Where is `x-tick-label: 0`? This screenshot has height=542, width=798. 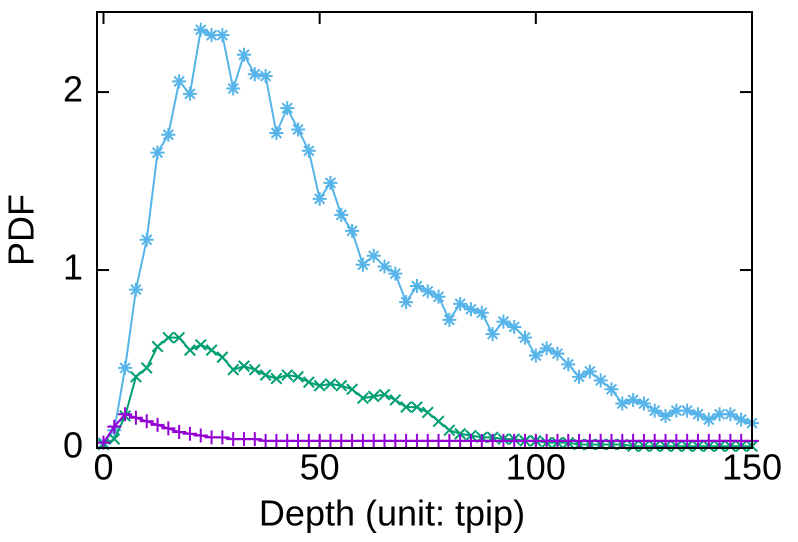
x-tick-label: 0 is located at coordinates (103, 467).